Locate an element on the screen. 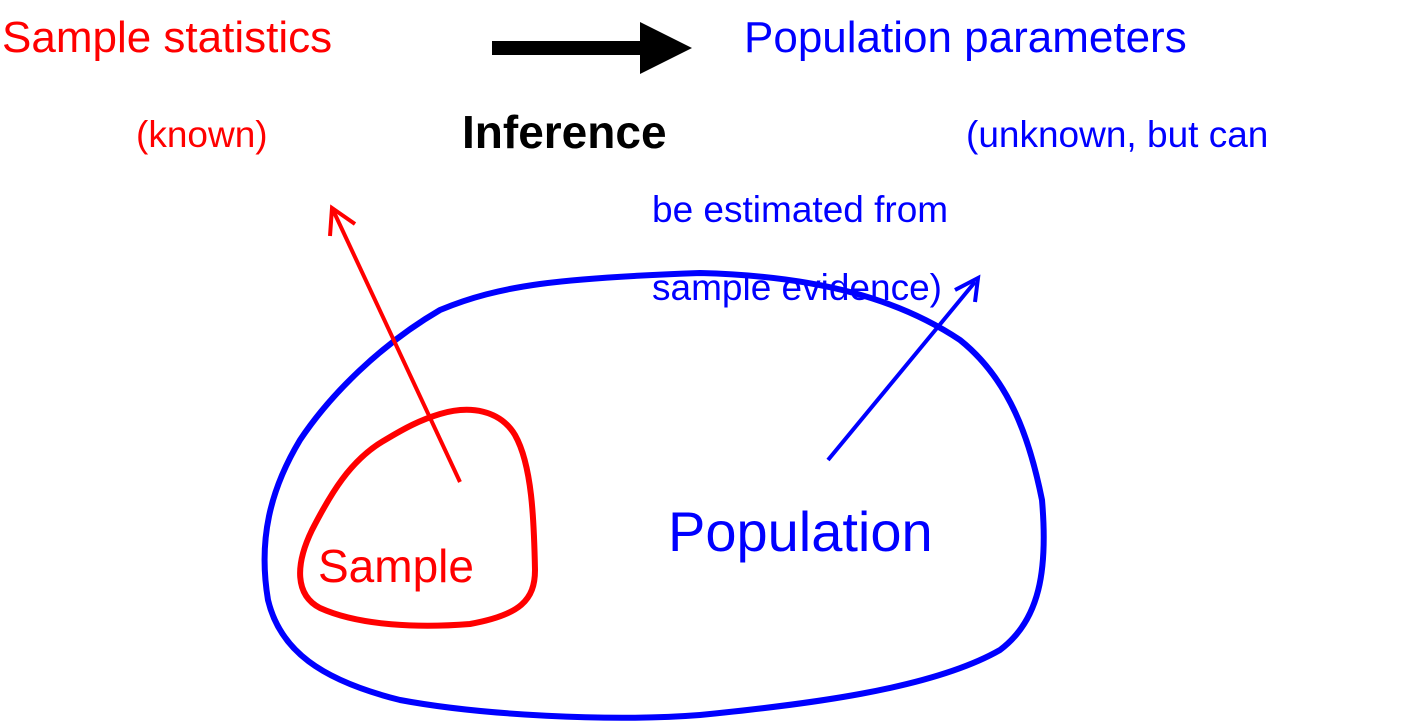 The width and height of the screenshot is (1404, 725). sample-label: Sample is located at coordinates (396, 566).